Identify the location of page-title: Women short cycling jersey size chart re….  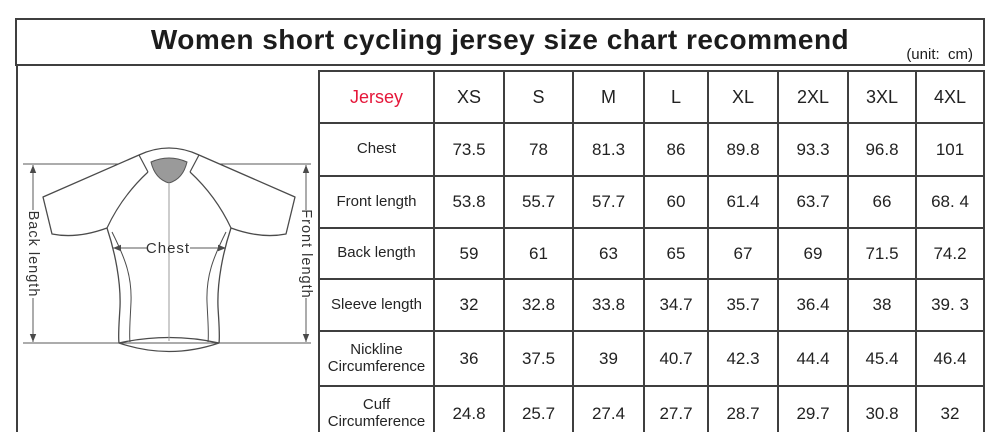
(500, 39).